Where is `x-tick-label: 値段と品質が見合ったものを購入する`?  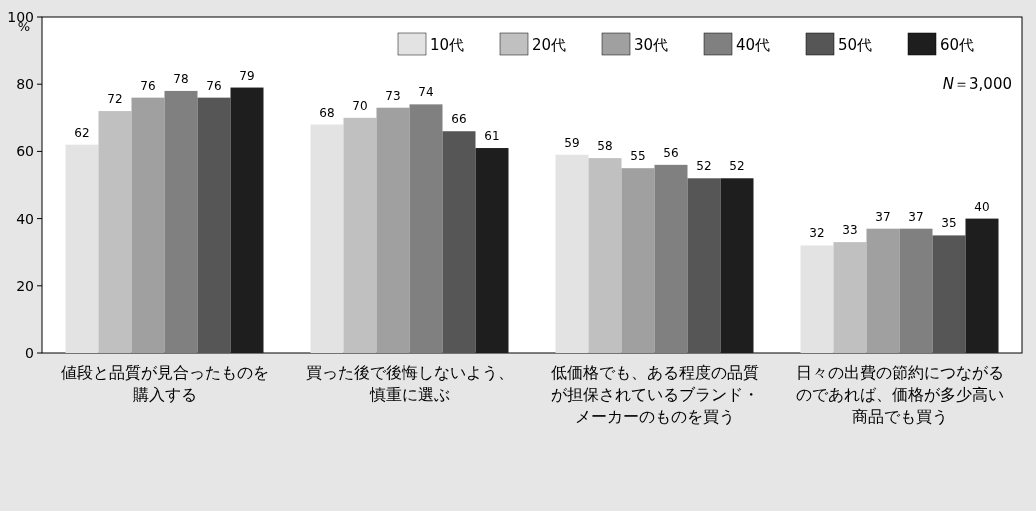
x-tick-label: 値段と品質が見合ったものを購入する is located at coordinates (164, 384).